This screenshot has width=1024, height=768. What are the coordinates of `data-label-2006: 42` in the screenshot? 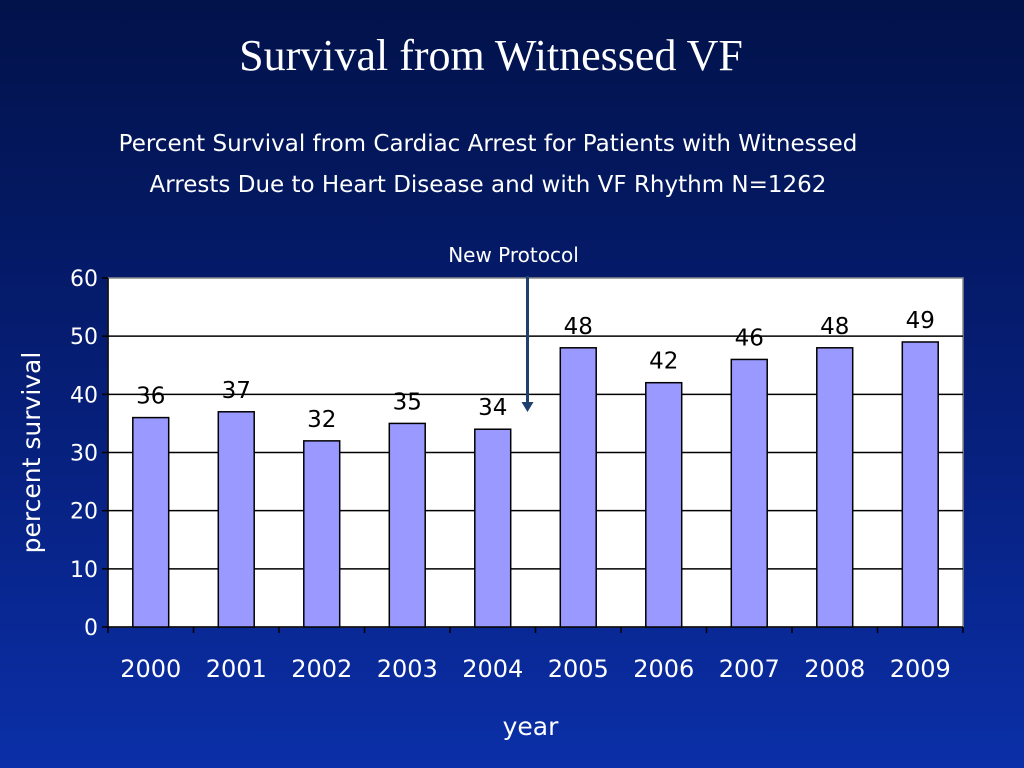 It's located at (663, 362).